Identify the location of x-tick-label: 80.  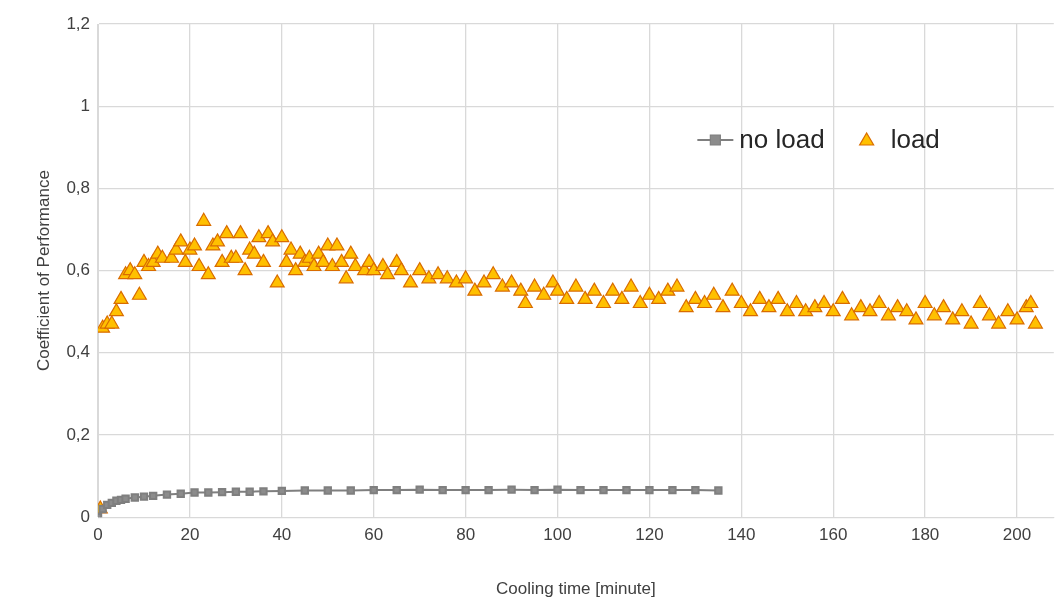
(466, 535).